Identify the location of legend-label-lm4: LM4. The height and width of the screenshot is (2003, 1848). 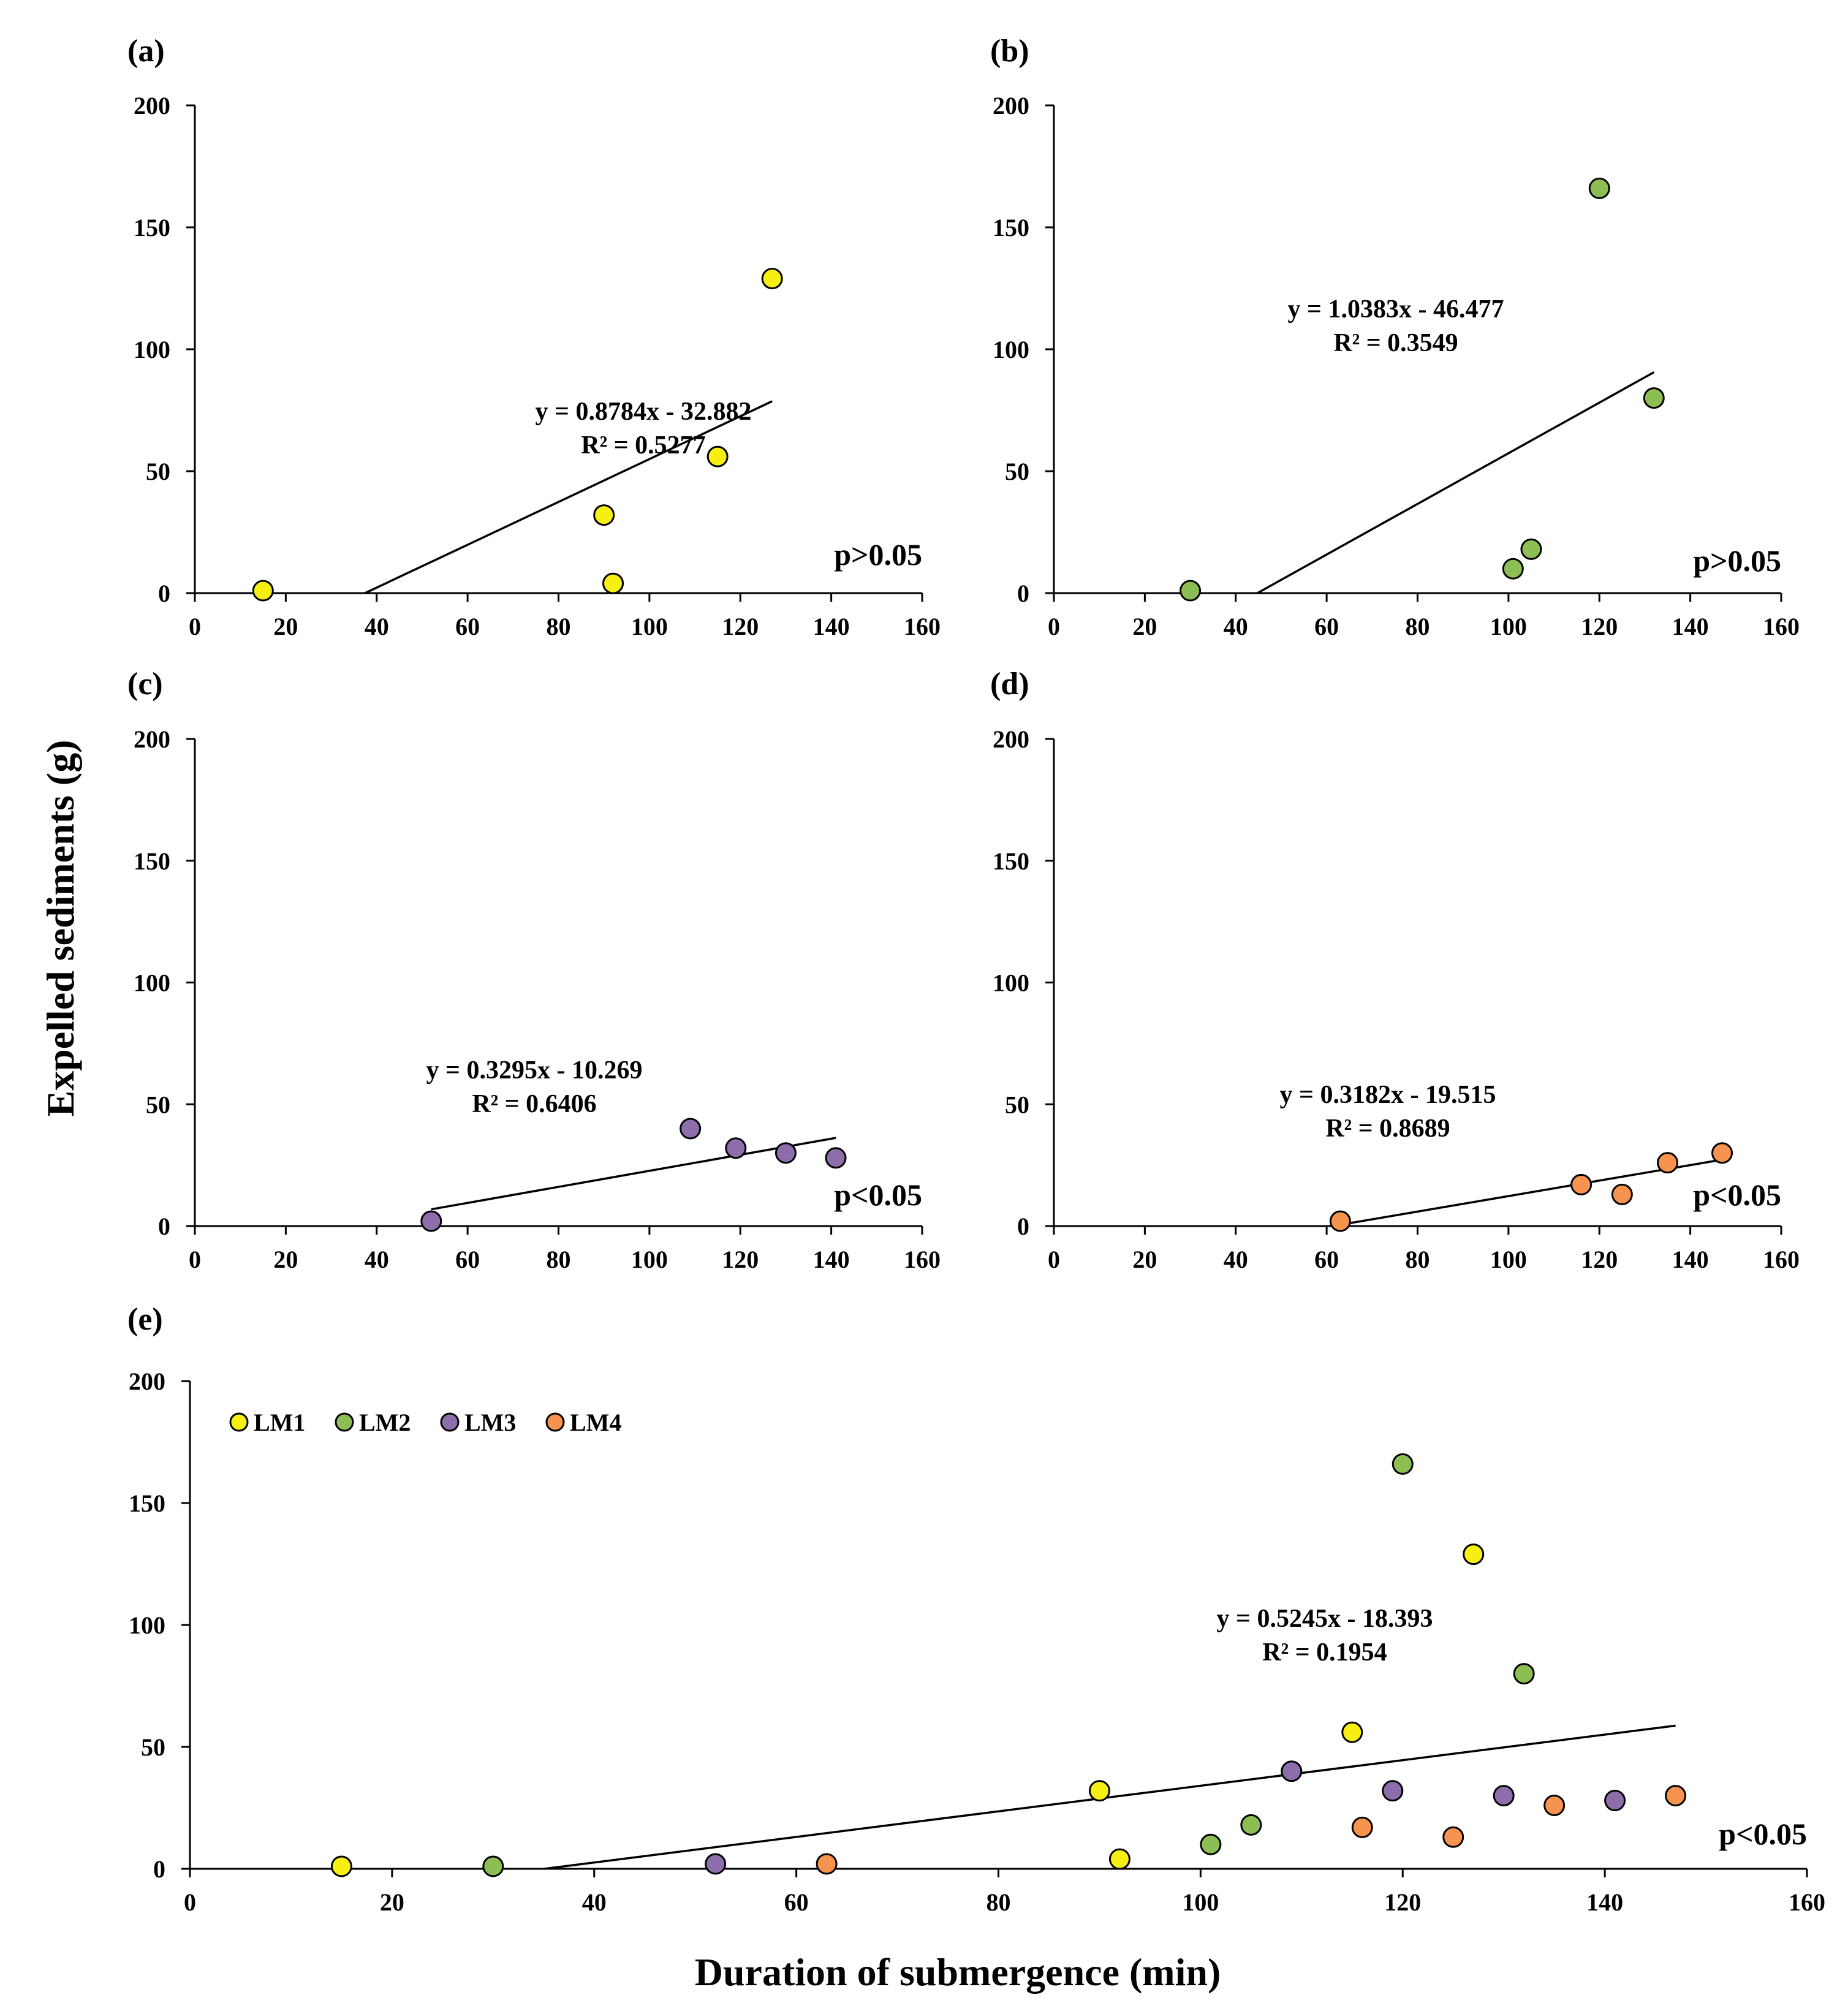
(595, 1422).